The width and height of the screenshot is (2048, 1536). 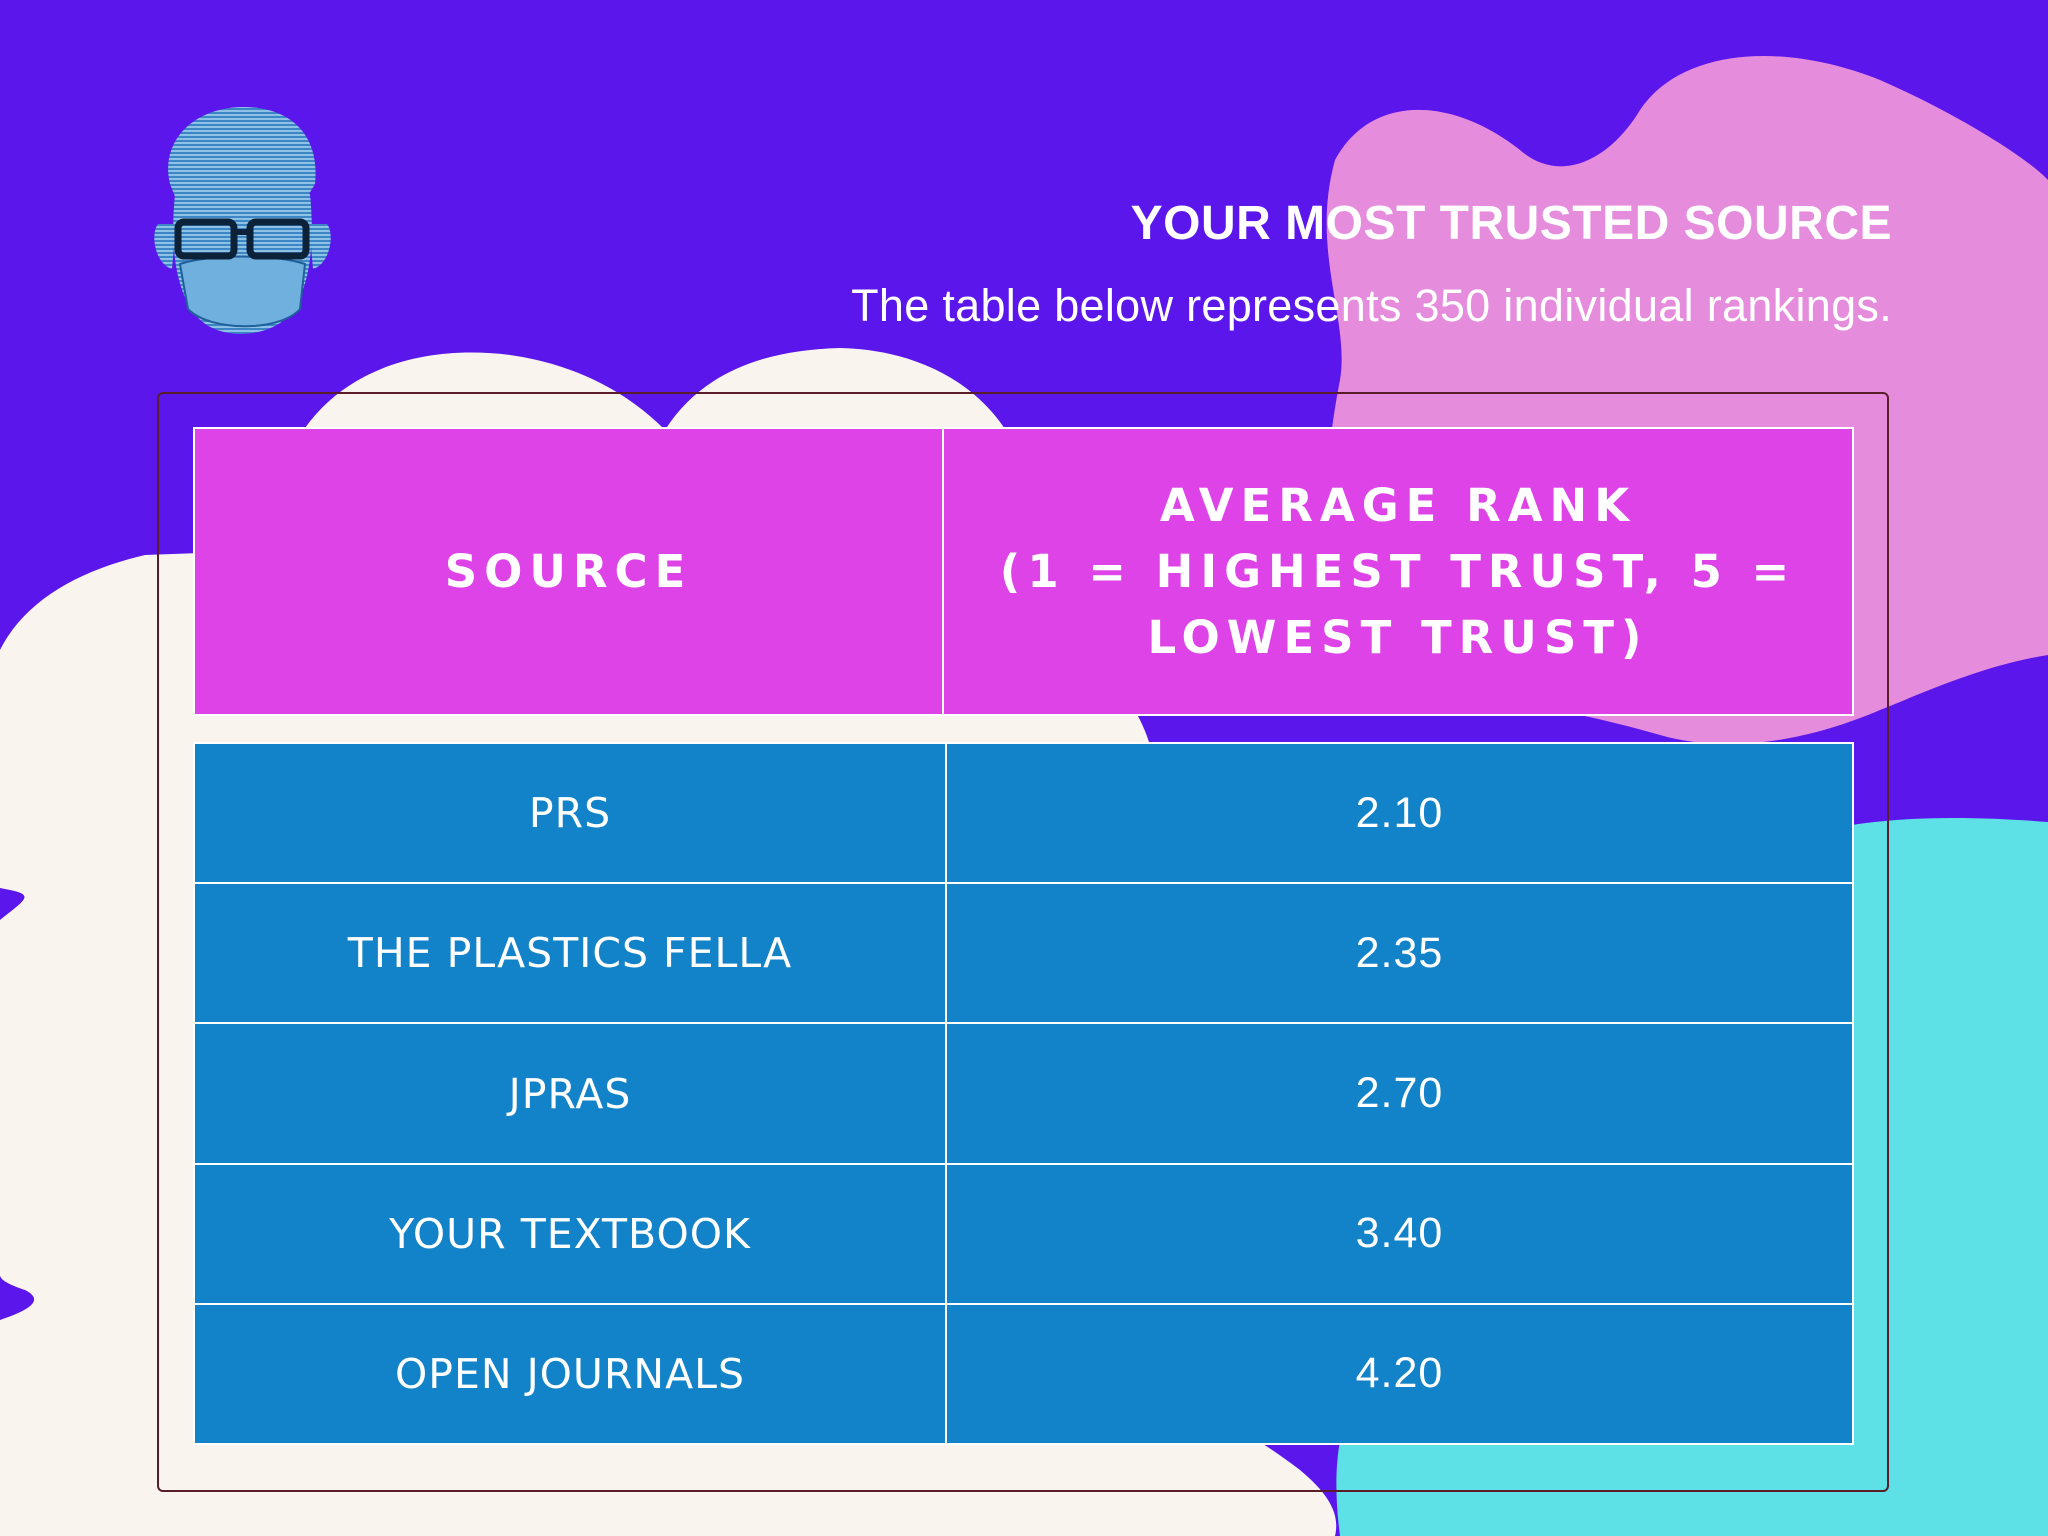 I want to click on ear-left, so click(x=165, y=246).